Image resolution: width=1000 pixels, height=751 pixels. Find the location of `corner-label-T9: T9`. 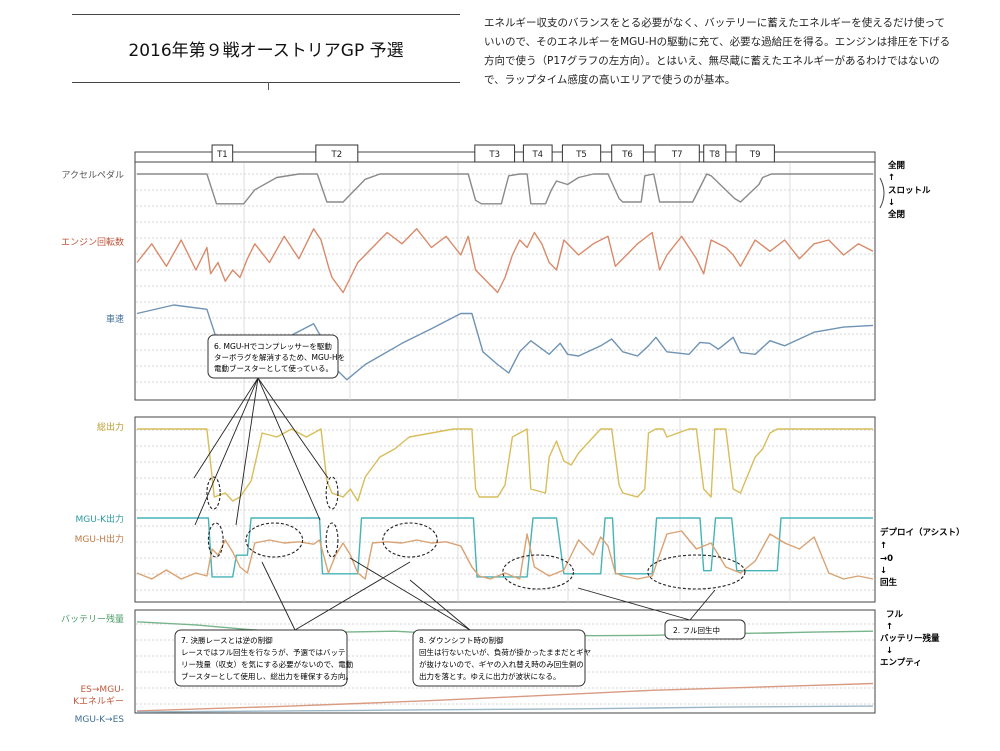

corner-label-T9: T9 is located at coordinates (755, 155).